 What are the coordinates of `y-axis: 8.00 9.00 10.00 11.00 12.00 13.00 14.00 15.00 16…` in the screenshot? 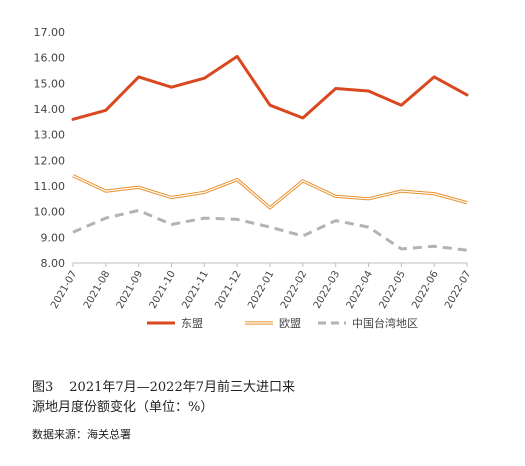 It's located at (50, 148).